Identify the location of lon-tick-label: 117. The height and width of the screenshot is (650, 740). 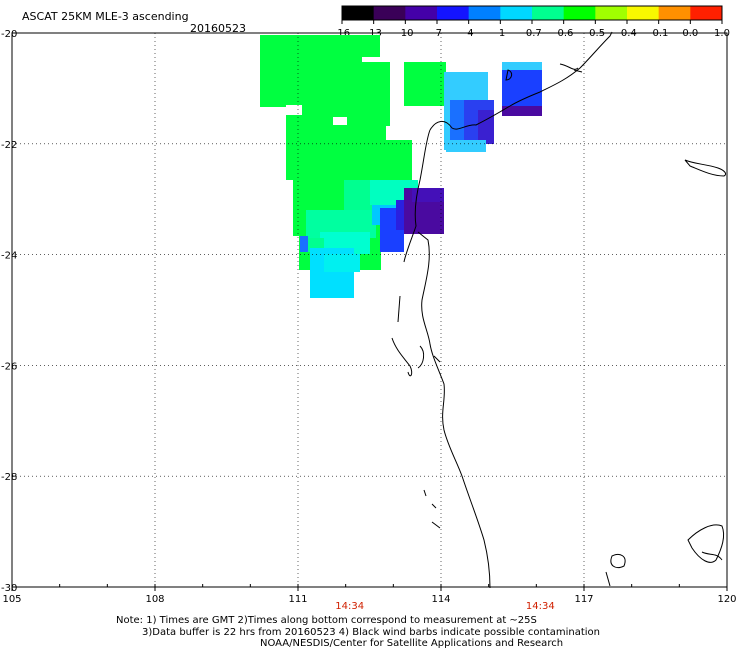
(583, 599).